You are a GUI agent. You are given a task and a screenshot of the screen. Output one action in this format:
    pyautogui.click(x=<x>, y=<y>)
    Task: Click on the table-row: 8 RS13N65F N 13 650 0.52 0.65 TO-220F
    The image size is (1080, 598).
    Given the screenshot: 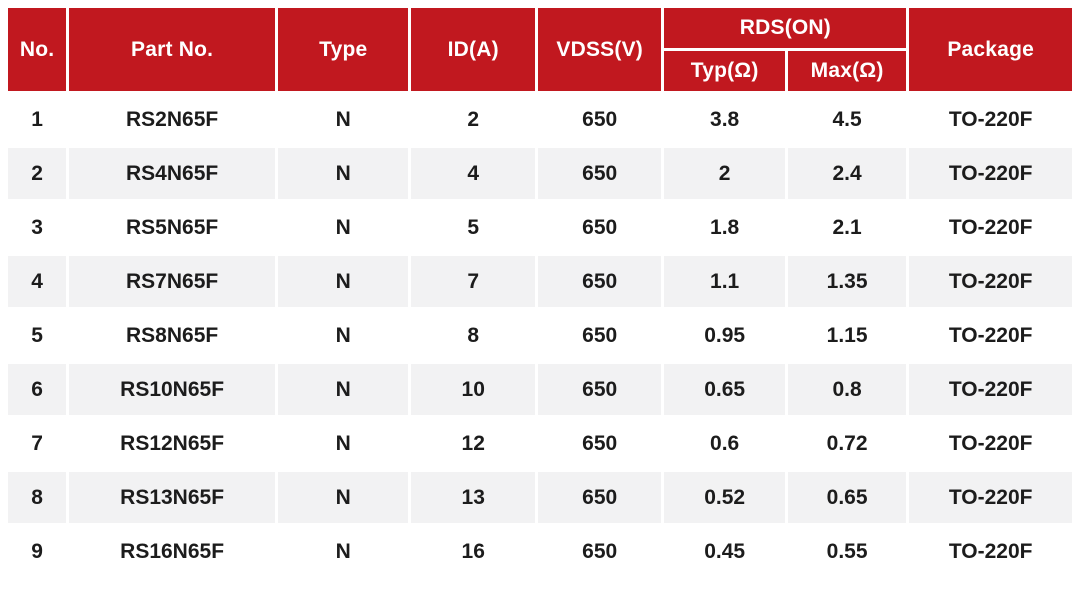 What is the action you would take?
    pyautogui.click(x=540, y=497)
    